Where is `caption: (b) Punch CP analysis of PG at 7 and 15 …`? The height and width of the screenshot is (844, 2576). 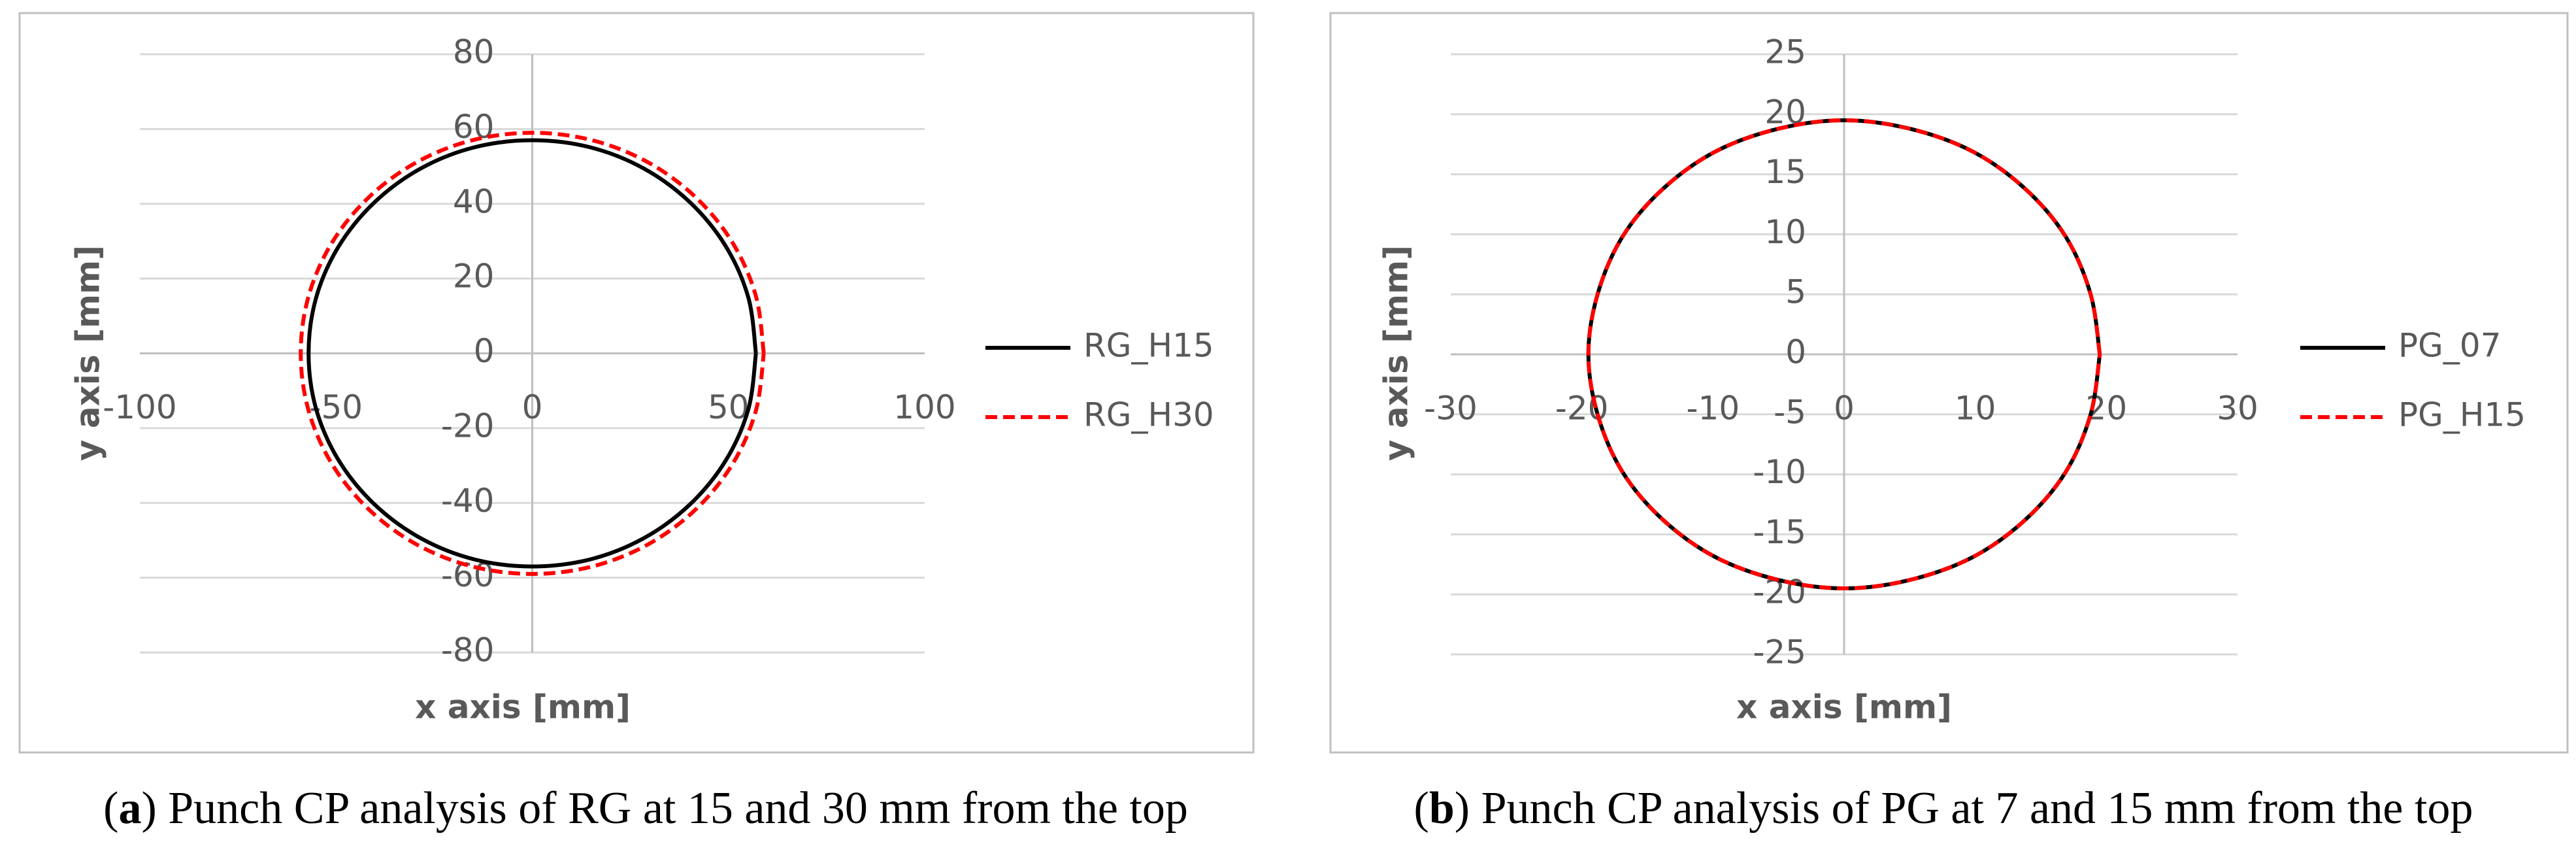
caption: (b) Punch CP analysis of PG at 7 and 15 … is located at coordinates (1943, 808).